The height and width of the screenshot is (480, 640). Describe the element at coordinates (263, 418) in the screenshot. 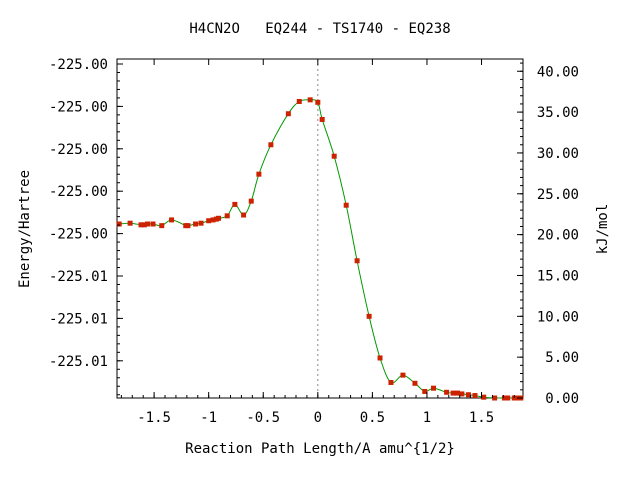

I see `x-tick-label: -0.5` at that location.